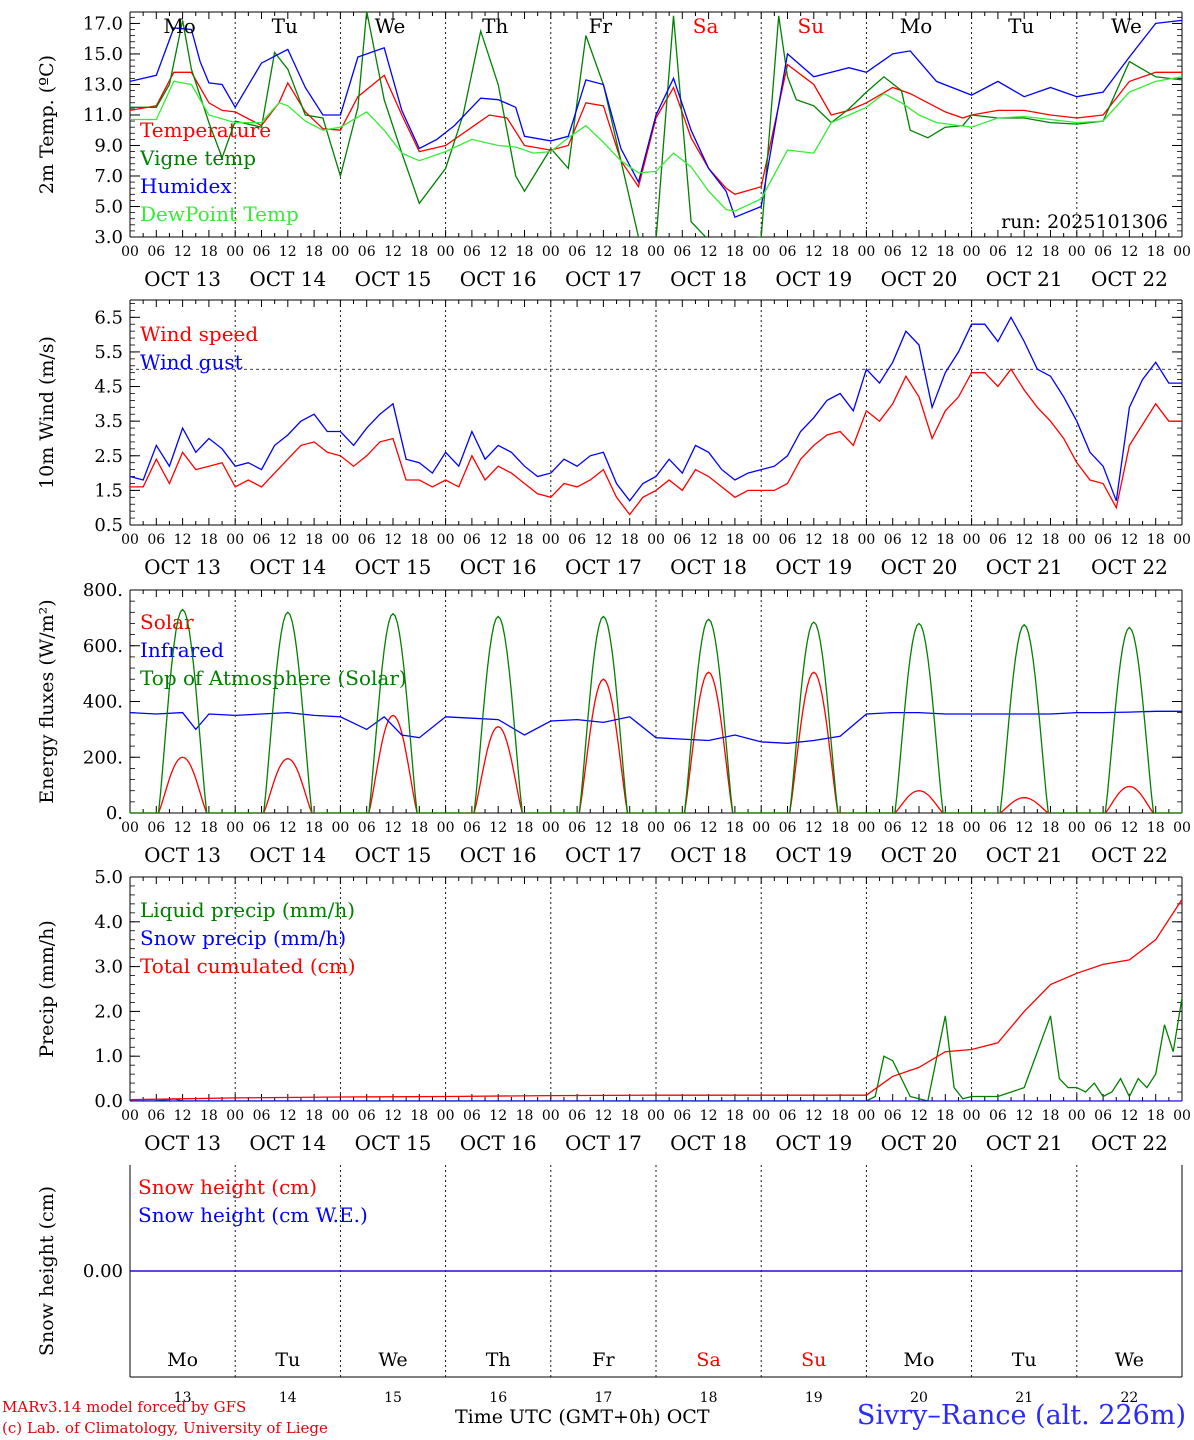 This screenshot has height=1440, width=1194. Describe the element at coordinates (108, 1011) in the screenshot. I see `precip-y-tick-label: 2.0` at that location.